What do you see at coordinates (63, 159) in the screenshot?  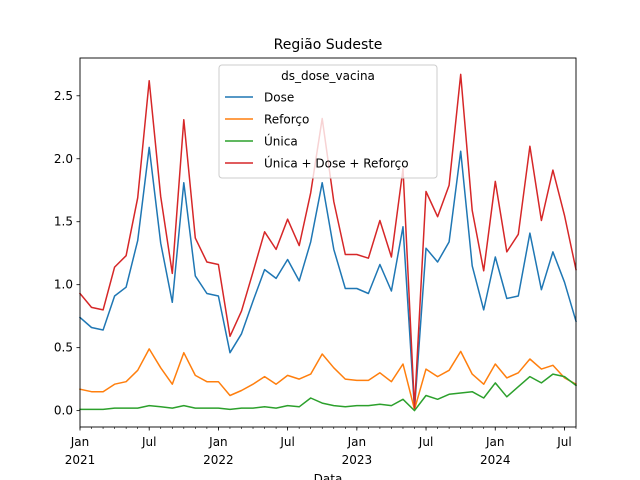 I see `y-tick-label: 2.0` at bounding box center [63, 159].